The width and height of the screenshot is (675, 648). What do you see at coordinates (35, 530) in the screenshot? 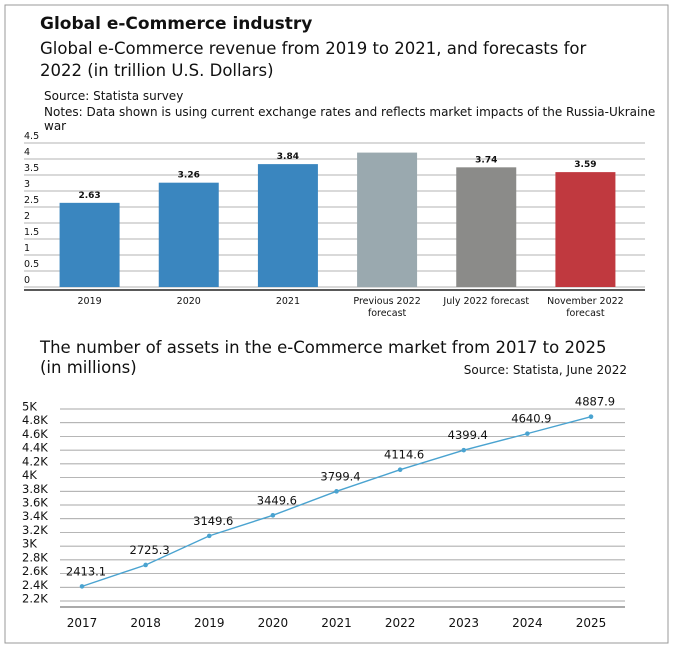
I see `y-tick-label: 3.2K` at bounding box center [35, 530].